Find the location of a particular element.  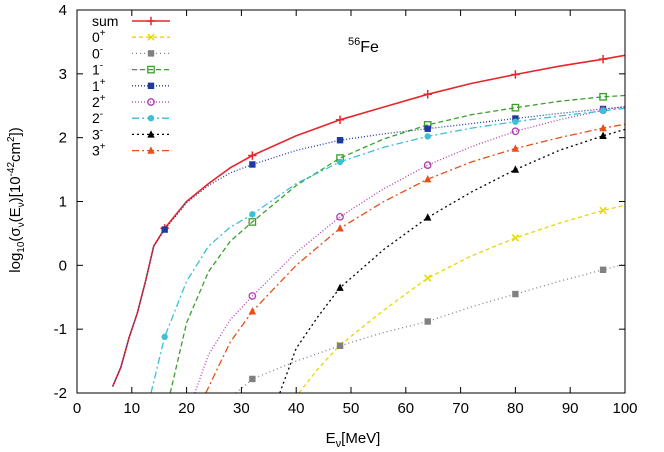

x-tick-label: 10 is located at coordinates (131, 408).